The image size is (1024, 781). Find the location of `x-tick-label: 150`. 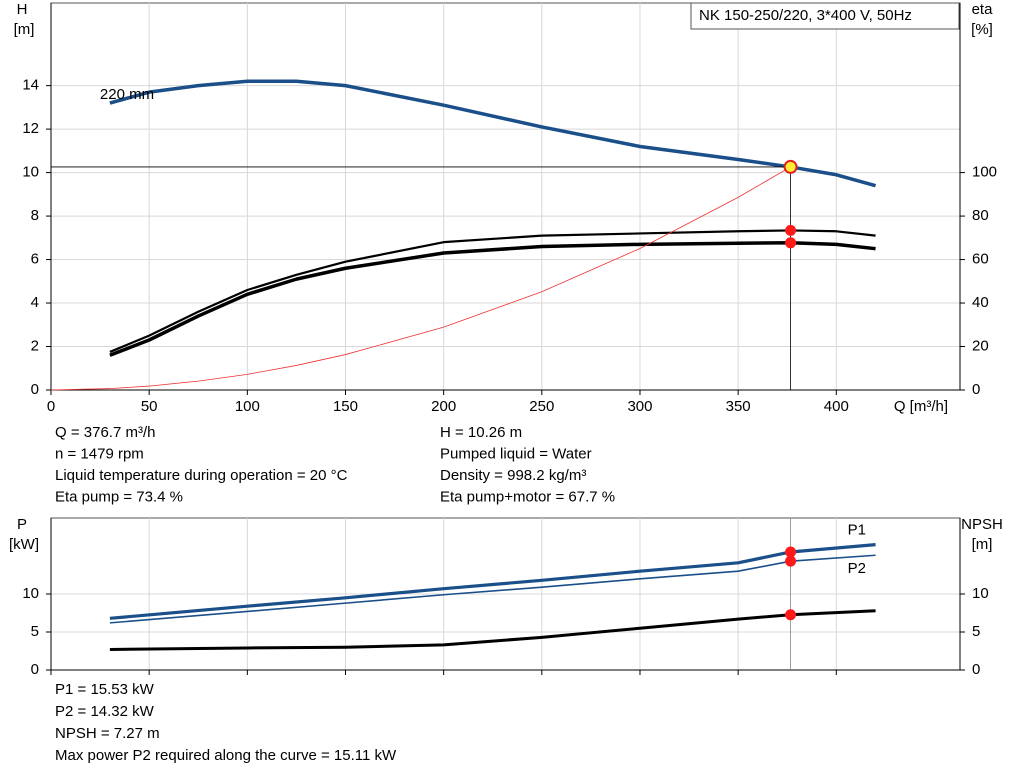

x-tick-label: 150 is located at coordinates (345, 406).